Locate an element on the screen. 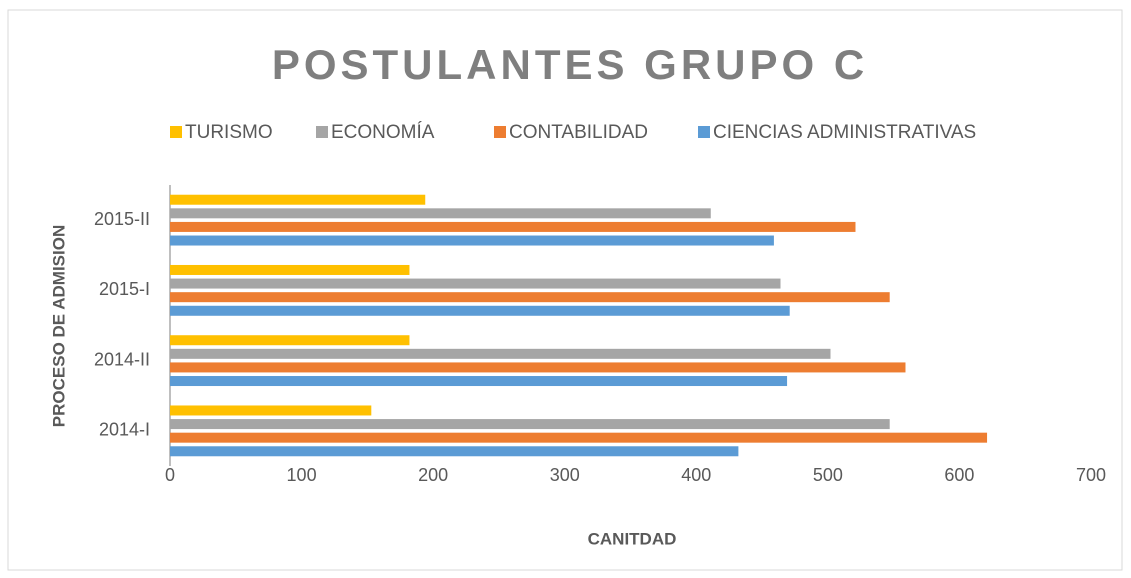 This screenshot has width=1131, height=578. x-tick-label: 400 is located at coordinates (696, 475).